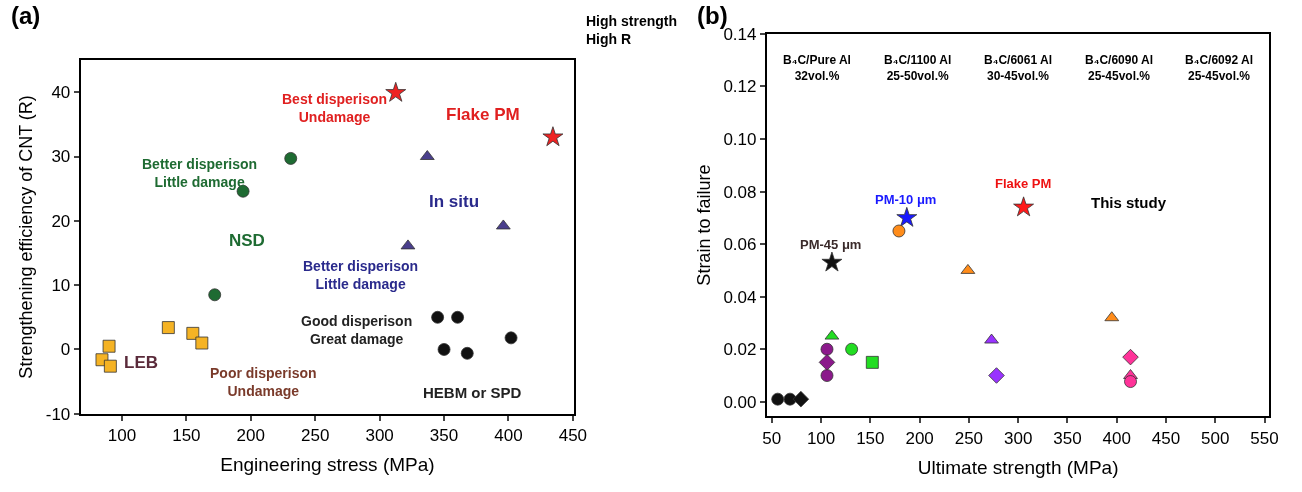 This screenshot has width=1302, height=492. I want to click on annotation: PM-45 μm, so click(831, 244).